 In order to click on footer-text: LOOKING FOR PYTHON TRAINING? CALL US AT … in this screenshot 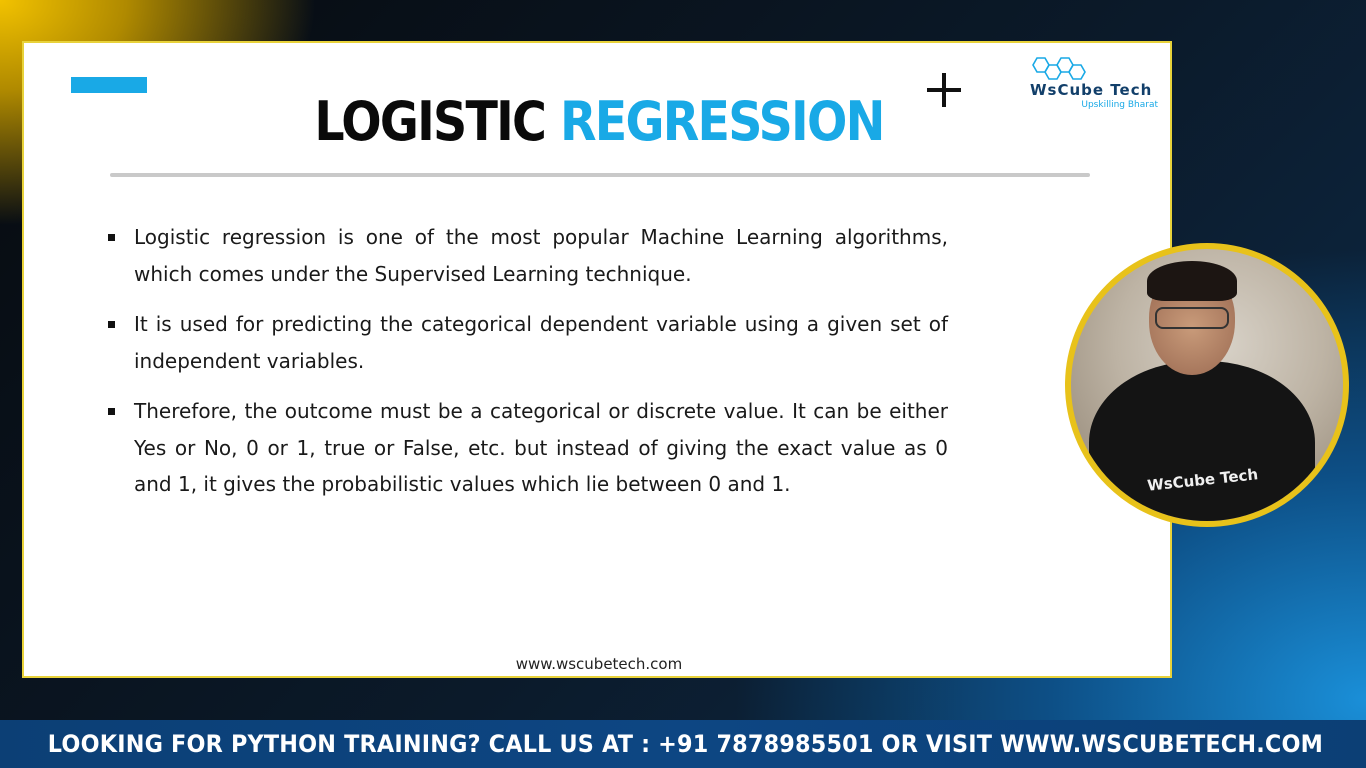, I will do `click(685, 744)`.